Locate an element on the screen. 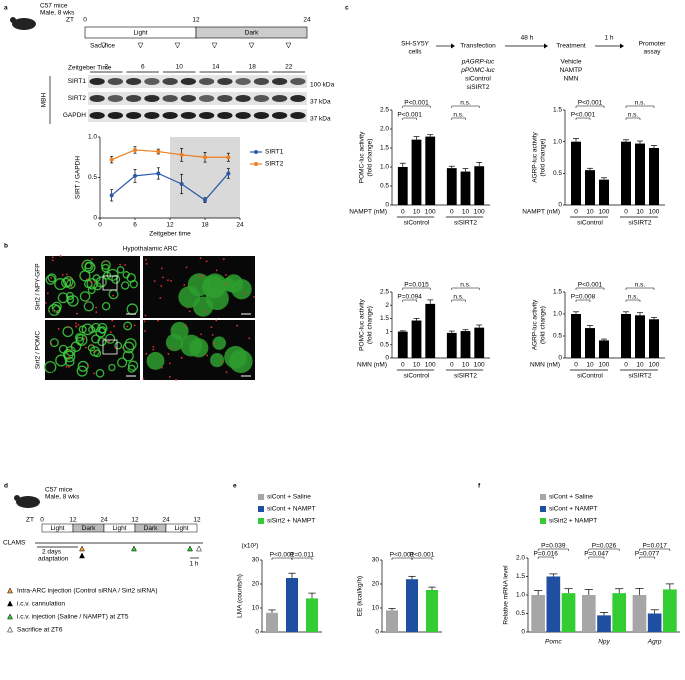  legend-swatch is located at coordinates (261, 509).